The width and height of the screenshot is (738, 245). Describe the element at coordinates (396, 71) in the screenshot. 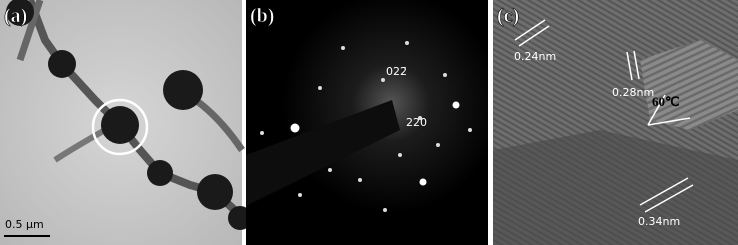

I see `spot-label: 022̄` at that location.